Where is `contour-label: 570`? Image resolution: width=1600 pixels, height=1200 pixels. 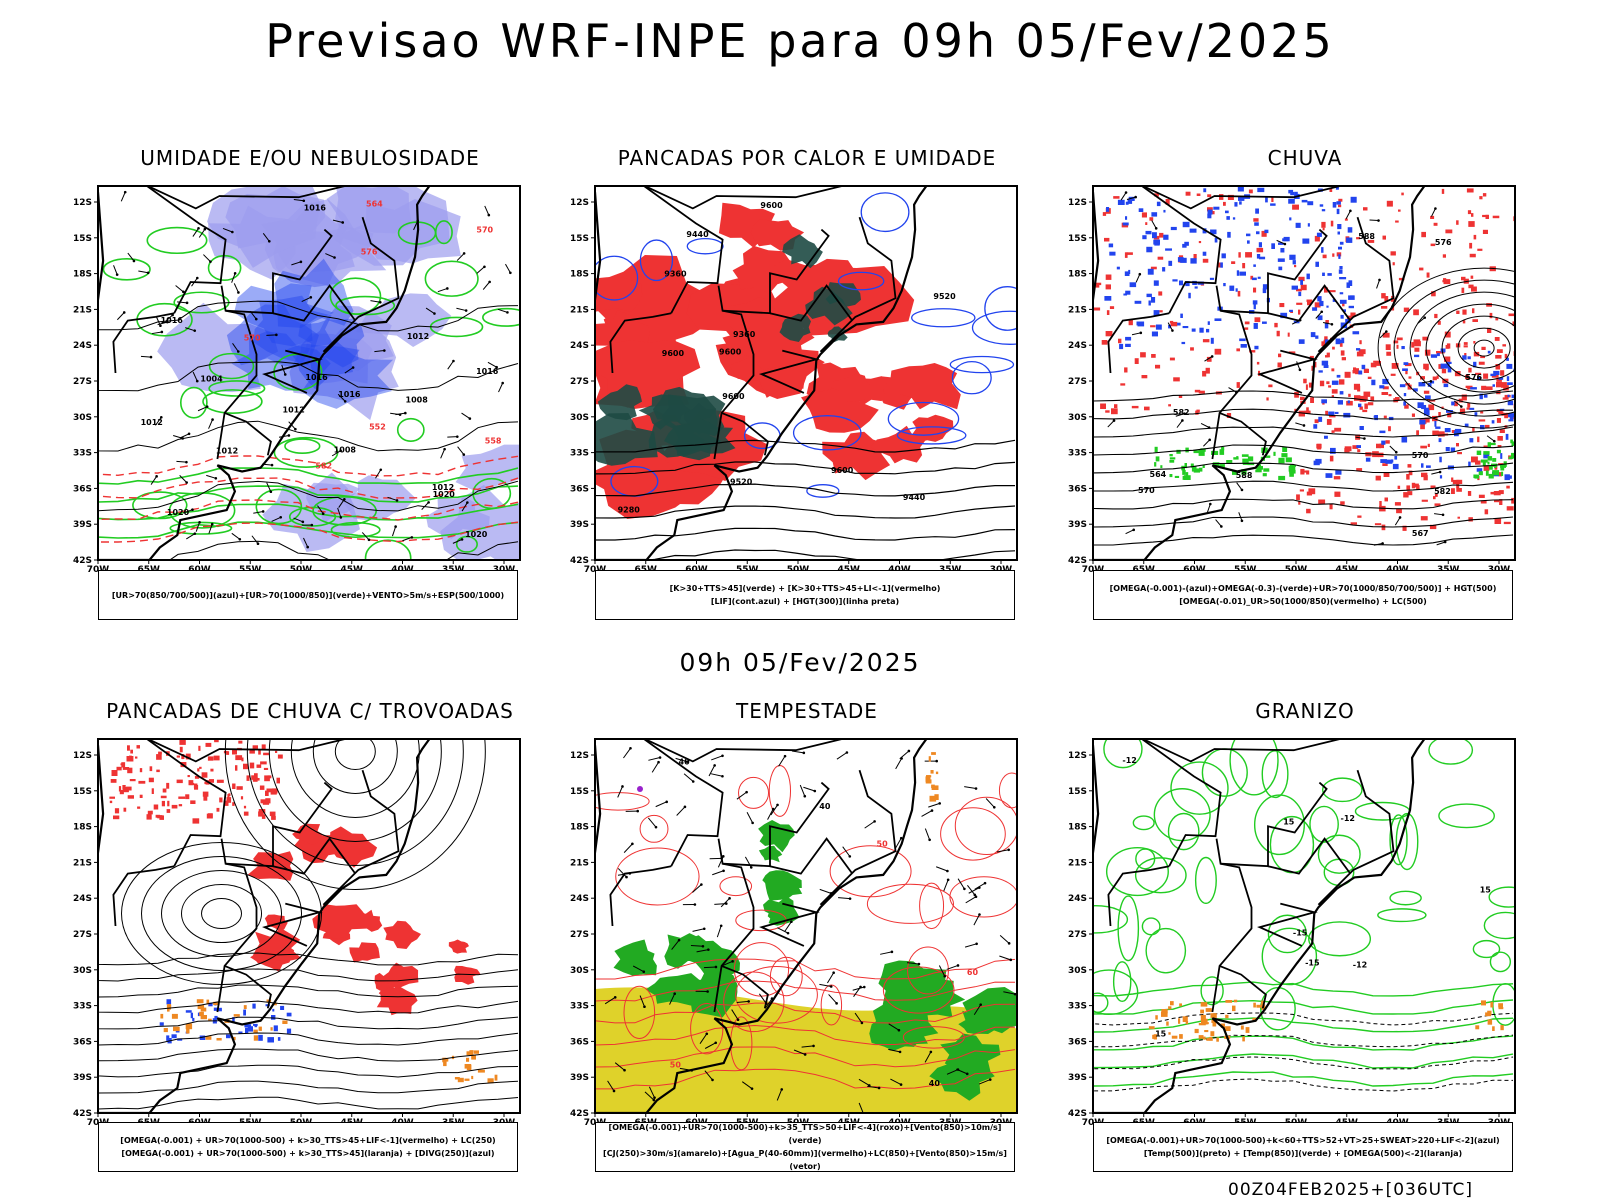 contour-label: 570 is located at coordinates (1420, 455).